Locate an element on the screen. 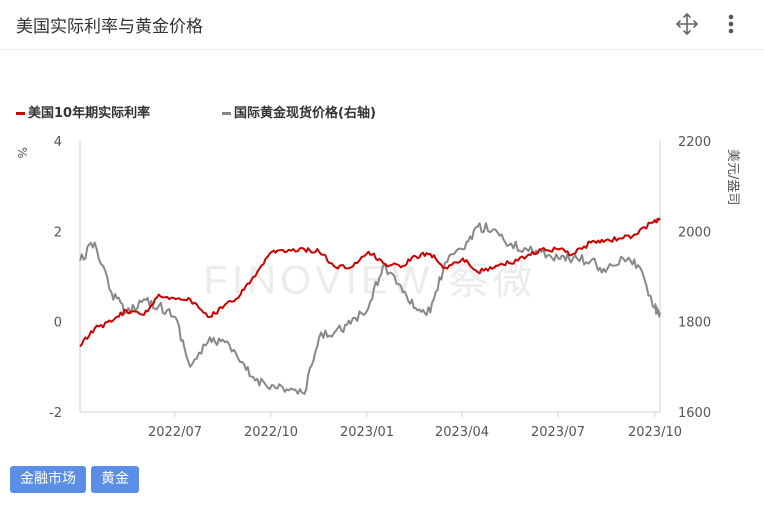  legend-item-gold: 国际黄金现货价格(右轴) is located at coordinates (299, 111).